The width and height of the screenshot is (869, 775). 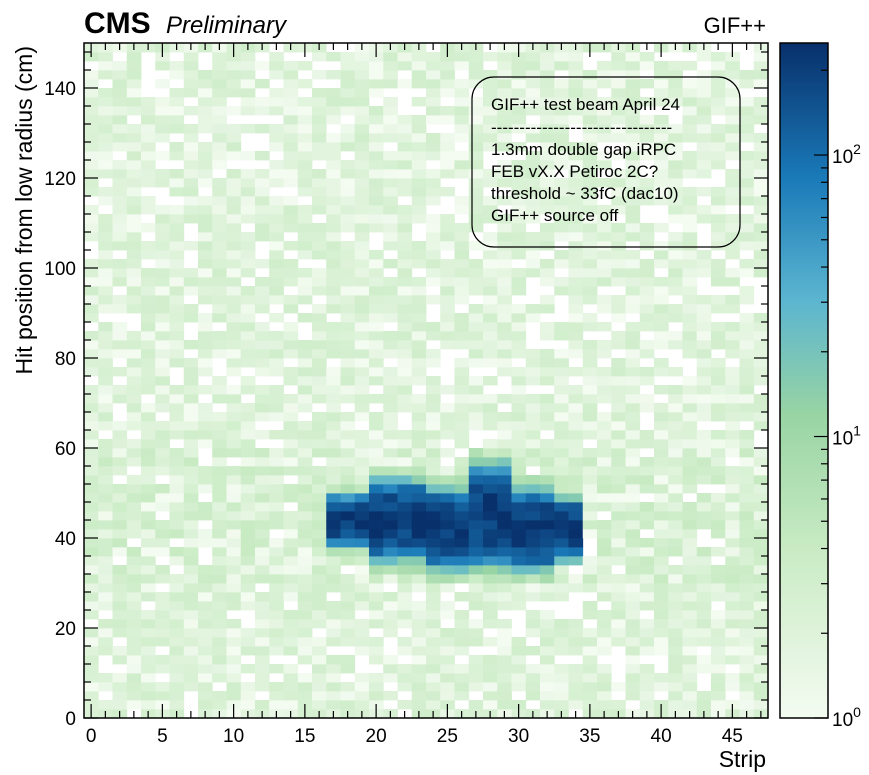 What do you see at coordinates (661, 736) in the screenshot?
I see `x-tick-label: 40` at bounding box center [661, 736].